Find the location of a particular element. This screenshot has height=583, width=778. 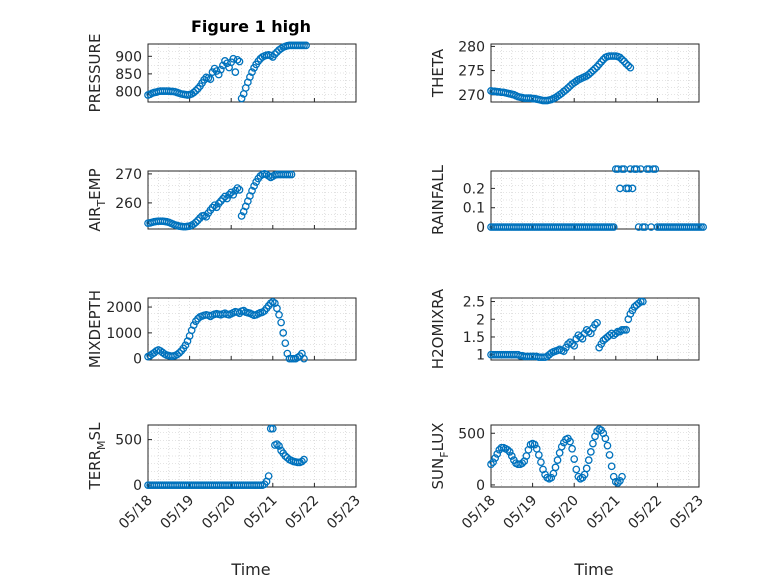

x-axis-label-right: Time is located at coordinates (593, 569).